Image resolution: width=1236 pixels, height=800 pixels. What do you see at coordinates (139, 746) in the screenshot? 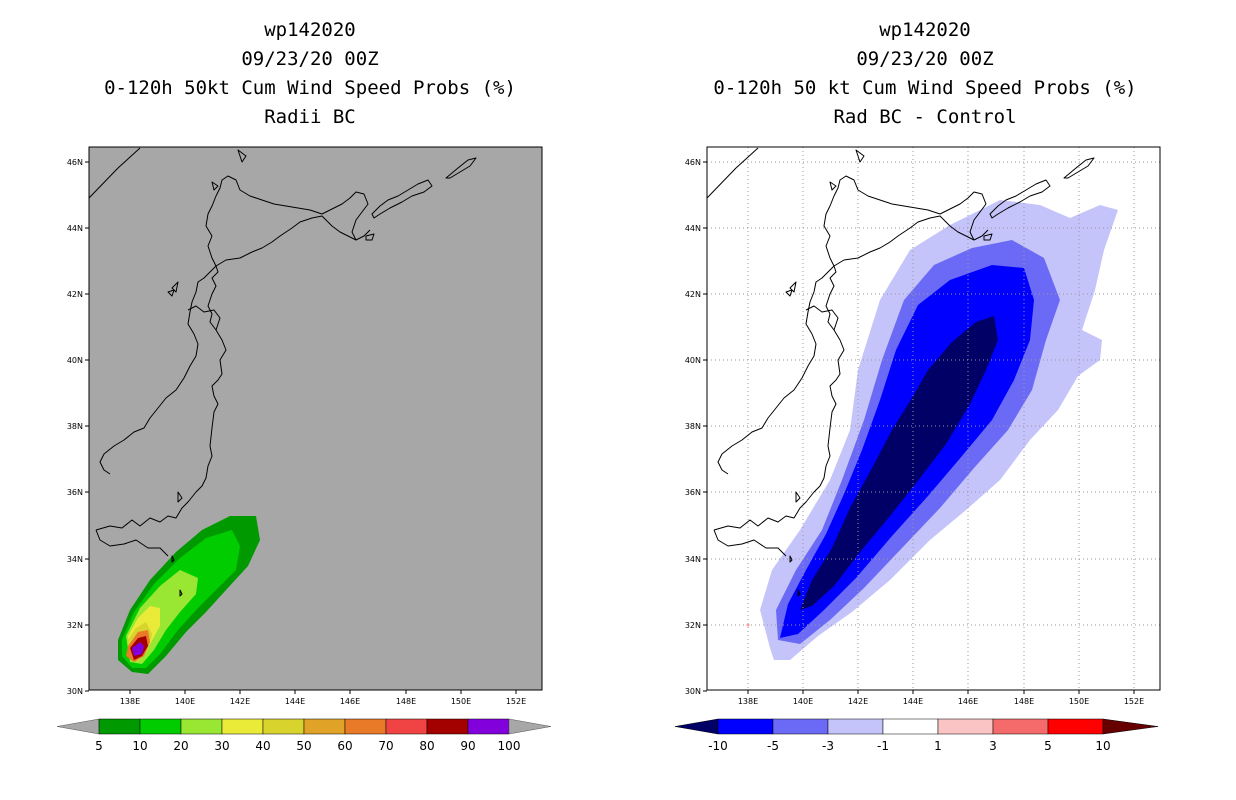
I see `left-colorbar-label-10: 10` at bounding box center [139, 746].